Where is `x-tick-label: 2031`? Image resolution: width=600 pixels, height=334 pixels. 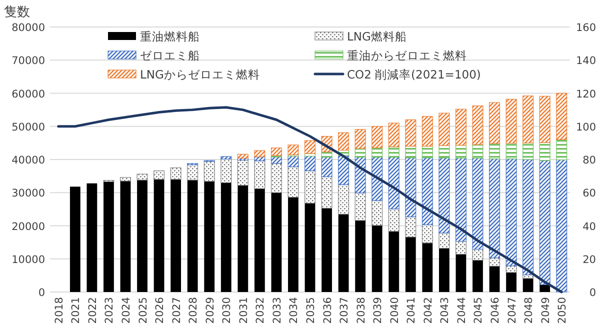 x-tick-label: 2031 is located at coordinates (244, 310).